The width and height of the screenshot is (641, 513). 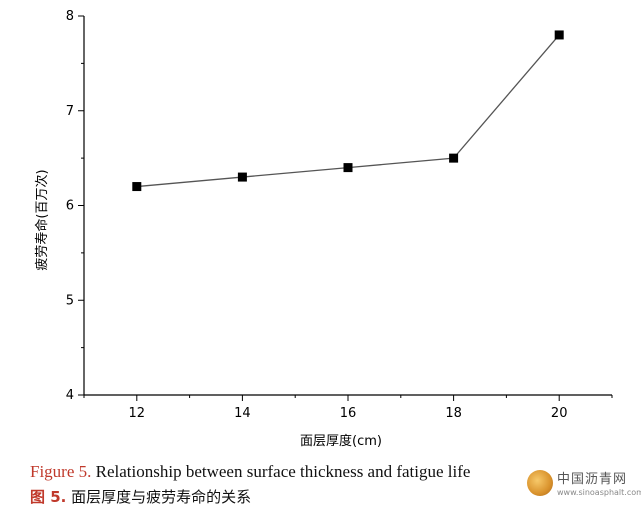 What do you see at coordinates (599, 492) in the screenshot?
I see `watermark-url: www.sinoasphalt.com` at bounding box center [599, 492].